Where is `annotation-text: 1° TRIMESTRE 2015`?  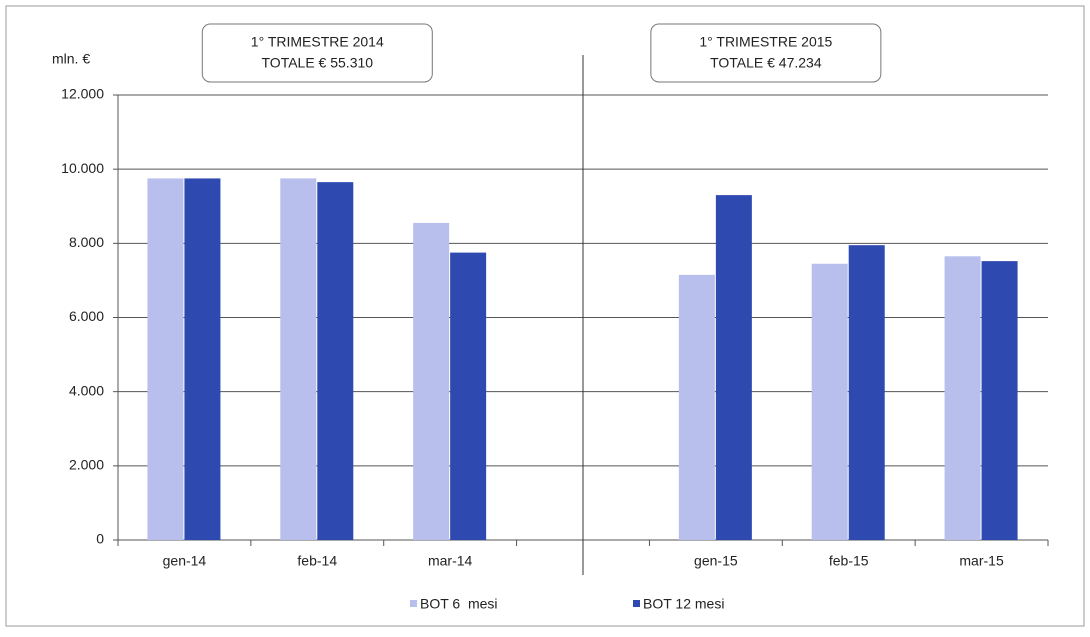 annotation-text: 1° TRIMESTRE 2015 is located at coordinates (765, 42).